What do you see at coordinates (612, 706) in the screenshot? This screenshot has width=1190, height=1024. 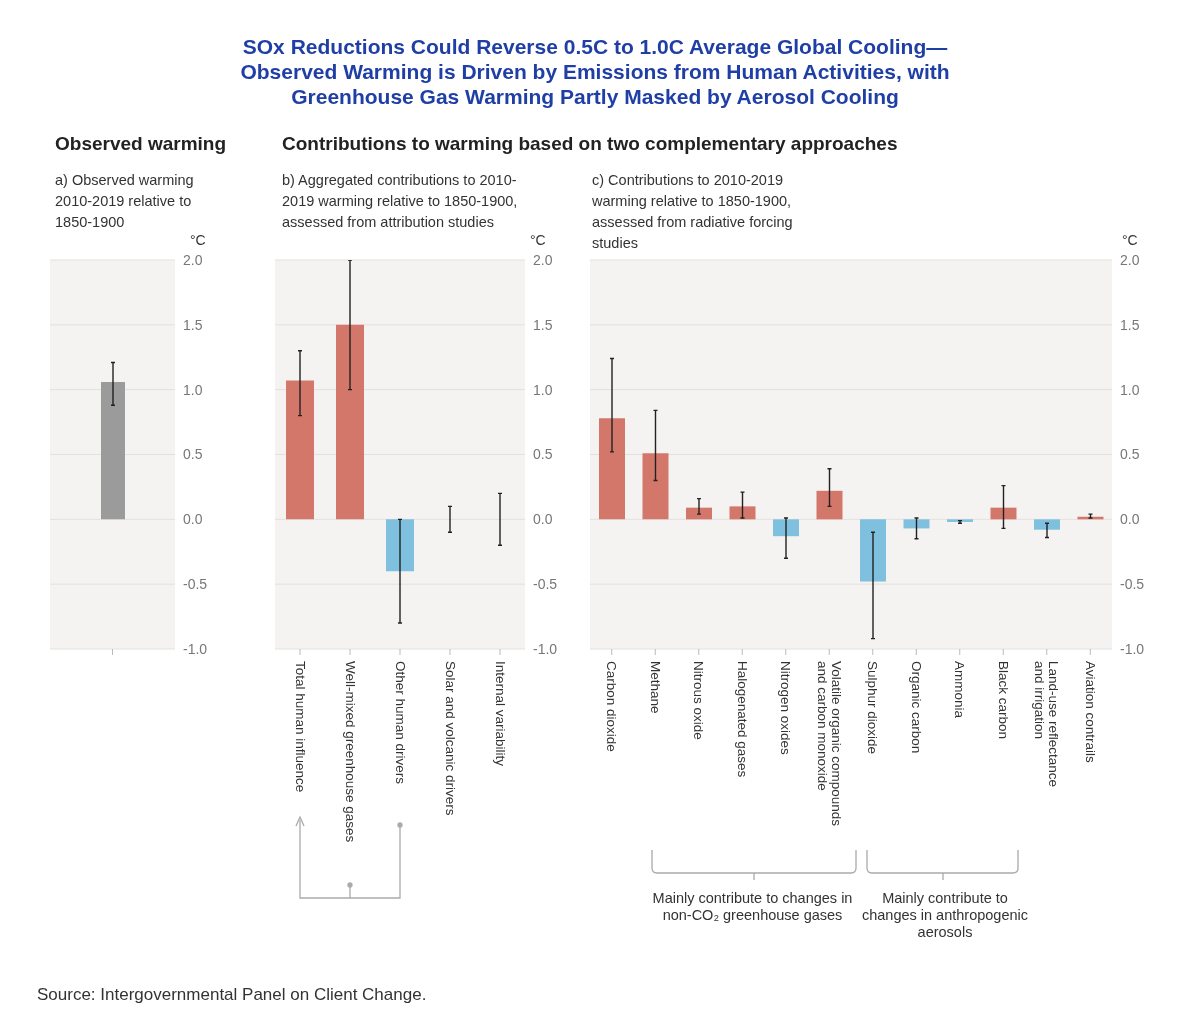 I see `x-tick-label: Carbon dioxide` at bounding box center [612, 706].